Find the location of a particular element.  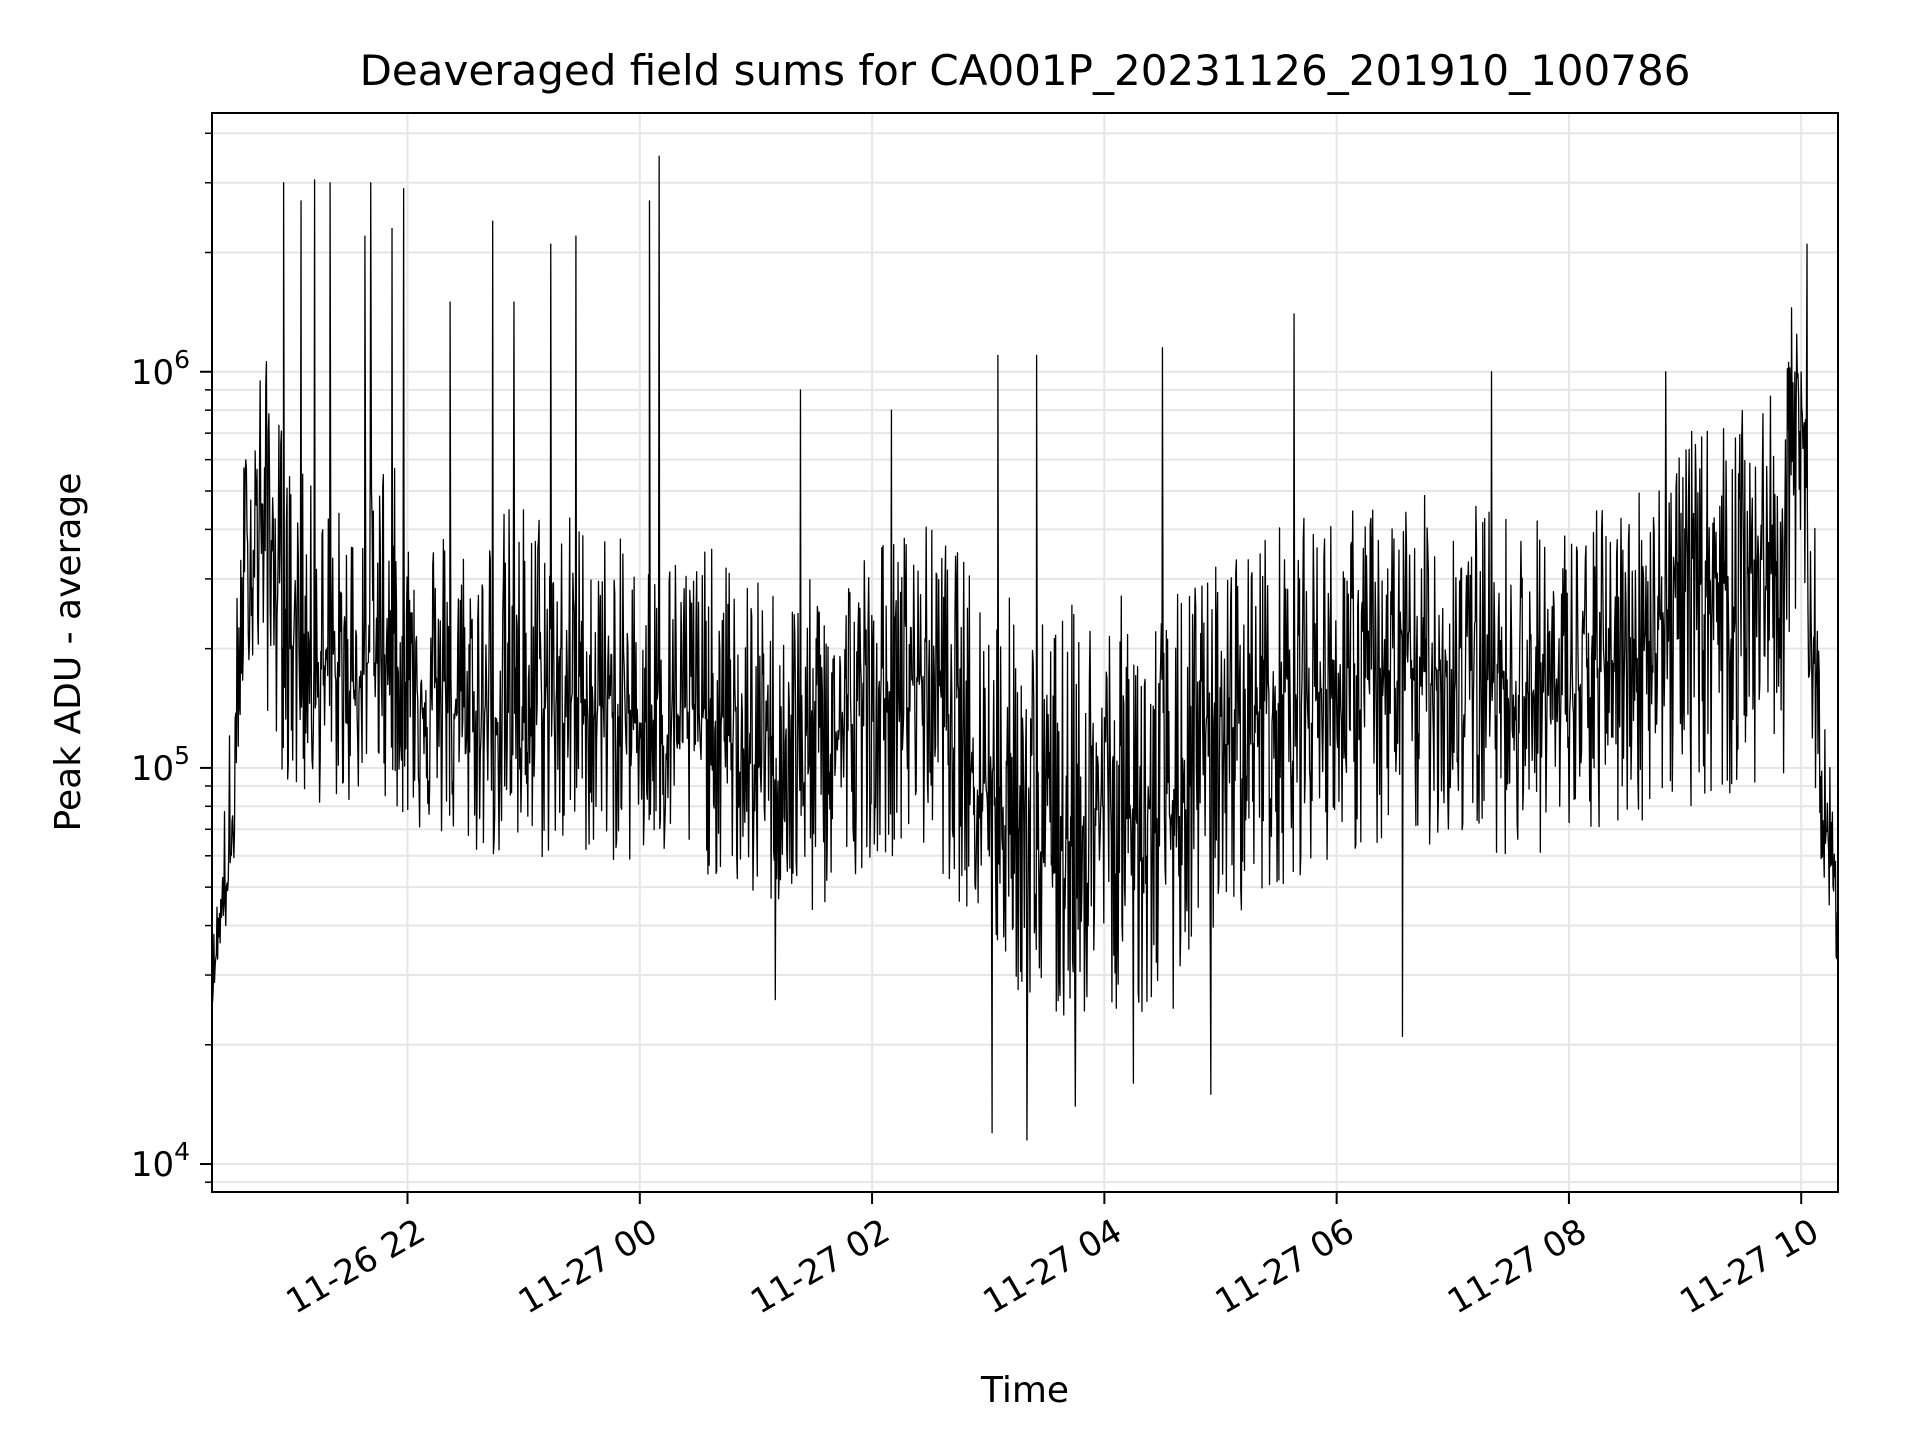

y-tick-exponent: 4 is located at coordinates (182, 1151).